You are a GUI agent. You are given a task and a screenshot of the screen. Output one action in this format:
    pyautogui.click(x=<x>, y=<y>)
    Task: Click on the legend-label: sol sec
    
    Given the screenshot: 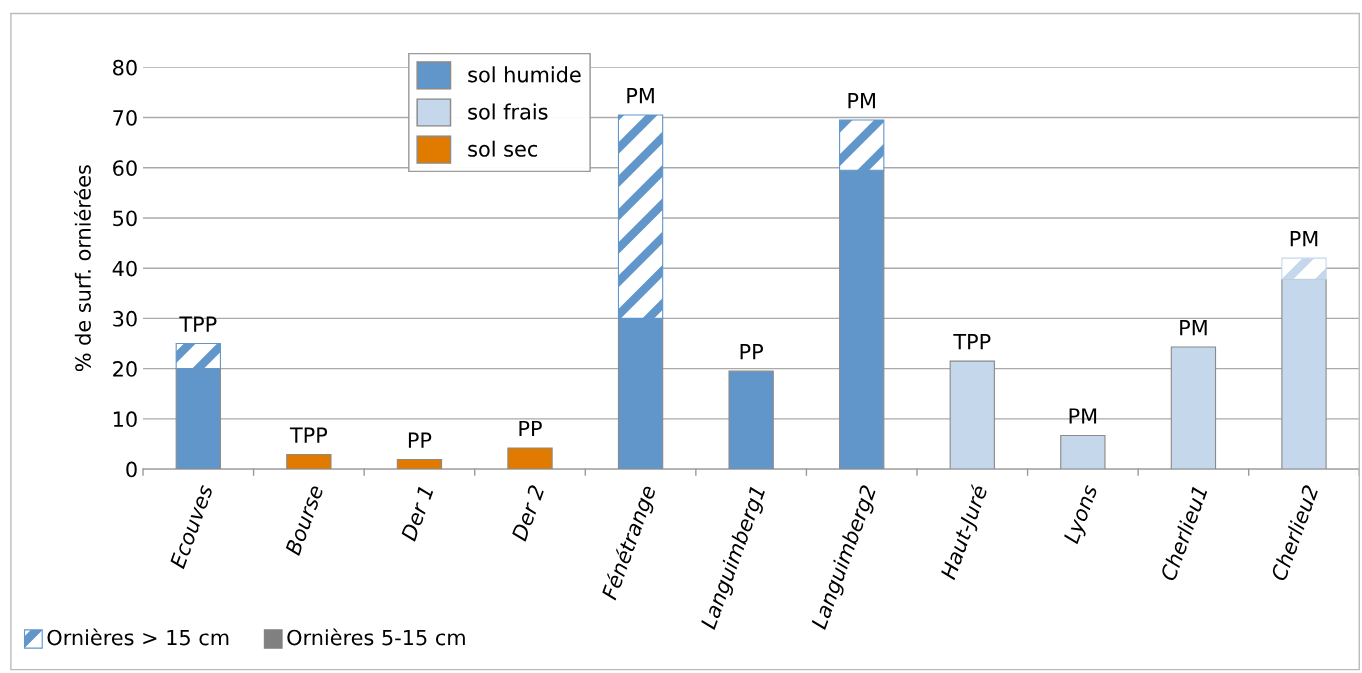 What is the action you would take?
    pyautogui.click(x=503, y=148)
    